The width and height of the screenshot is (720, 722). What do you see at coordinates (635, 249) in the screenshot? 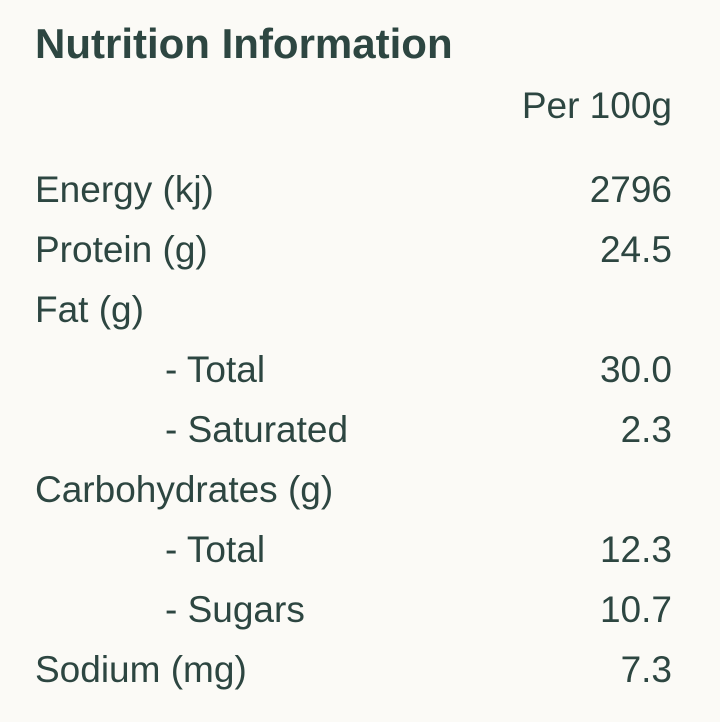
I see `row-value: 24.5` at bounding box center [635, 249].